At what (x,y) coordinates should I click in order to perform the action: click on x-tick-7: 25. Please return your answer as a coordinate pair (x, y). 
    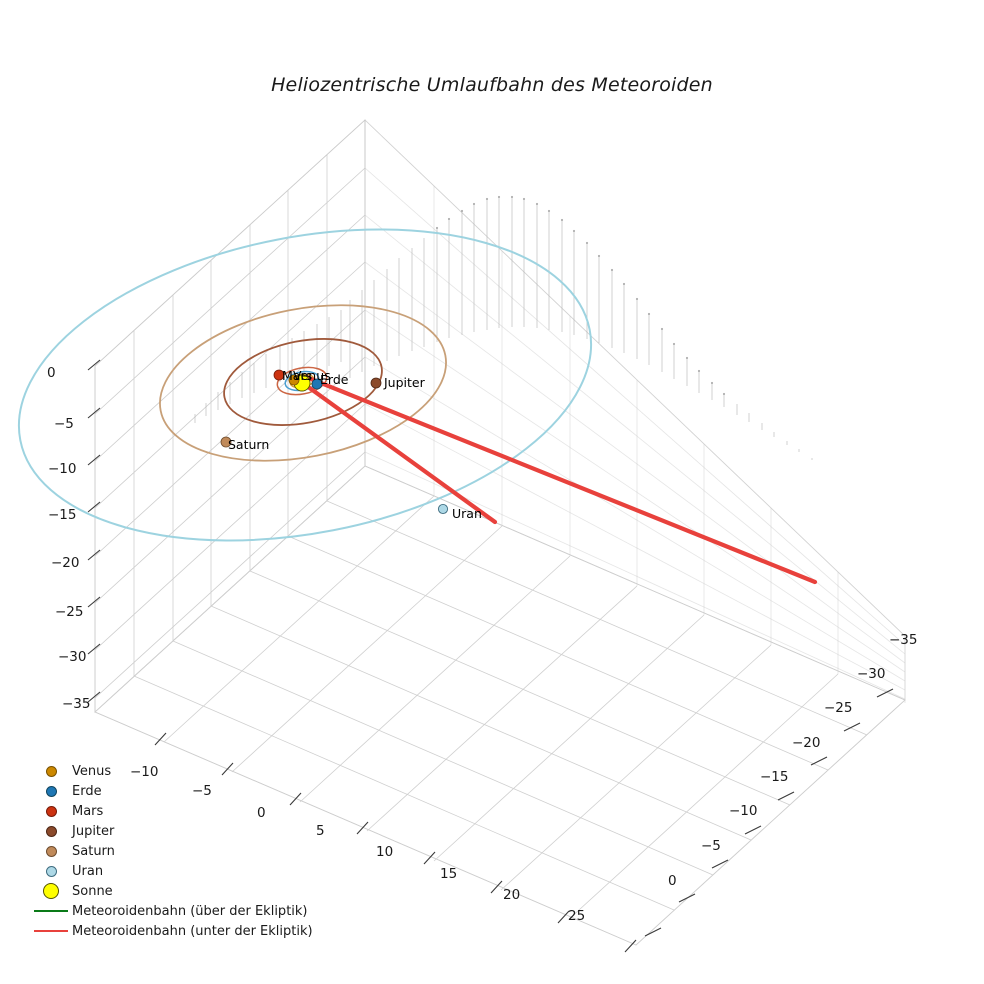
    Looking at the image, I should click on (577, 916).